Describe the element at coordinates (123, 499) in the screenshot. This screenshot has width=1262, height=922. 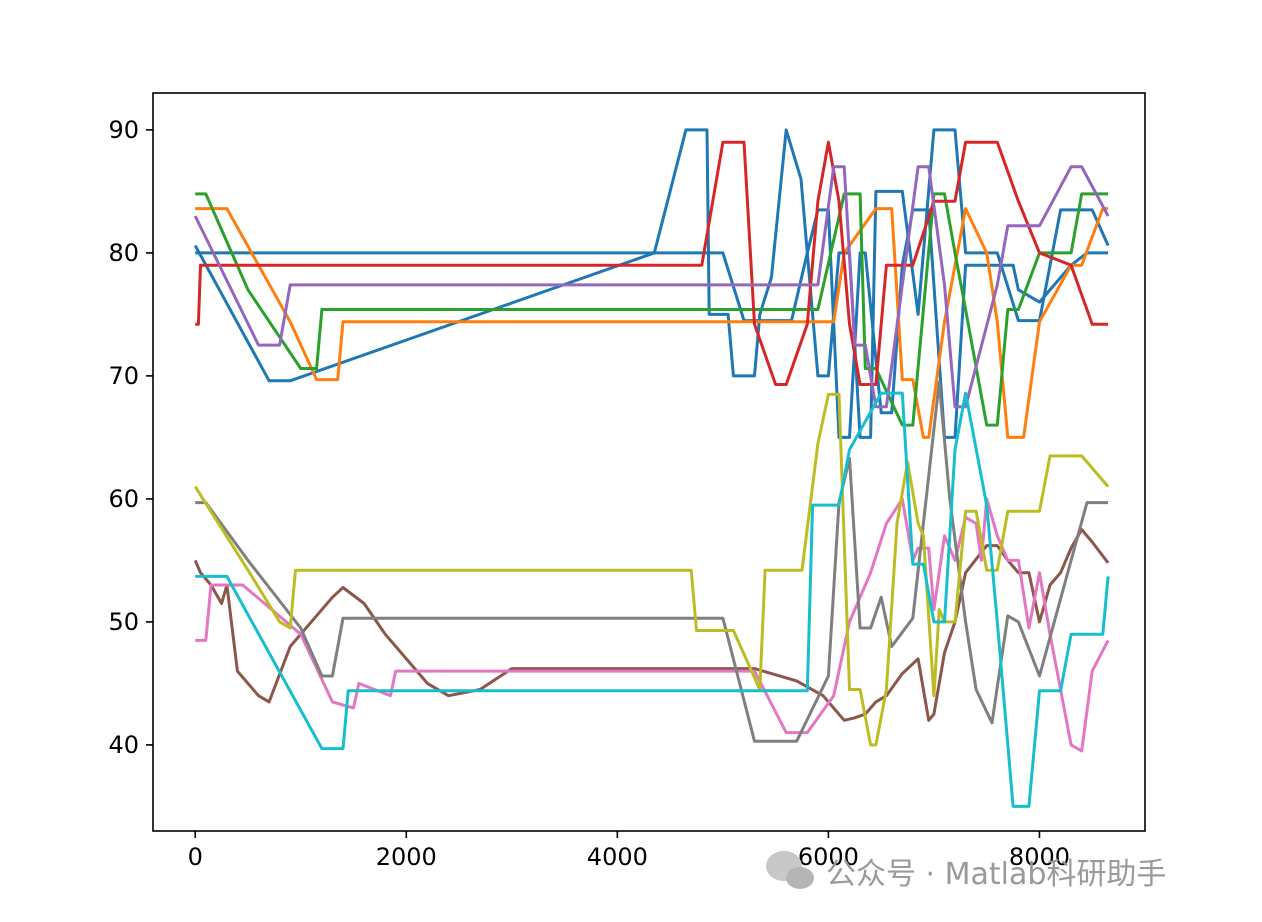
I see `y-tick-label: 60` at that location.